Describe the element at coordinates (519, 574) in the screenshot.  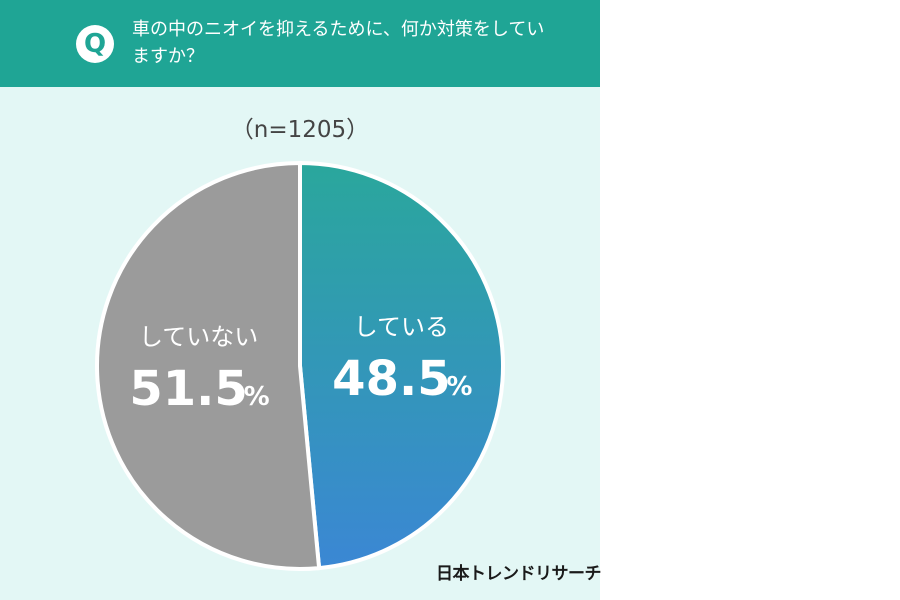
I see `brand-logo: 日本トレンドリサーチ` at that location.